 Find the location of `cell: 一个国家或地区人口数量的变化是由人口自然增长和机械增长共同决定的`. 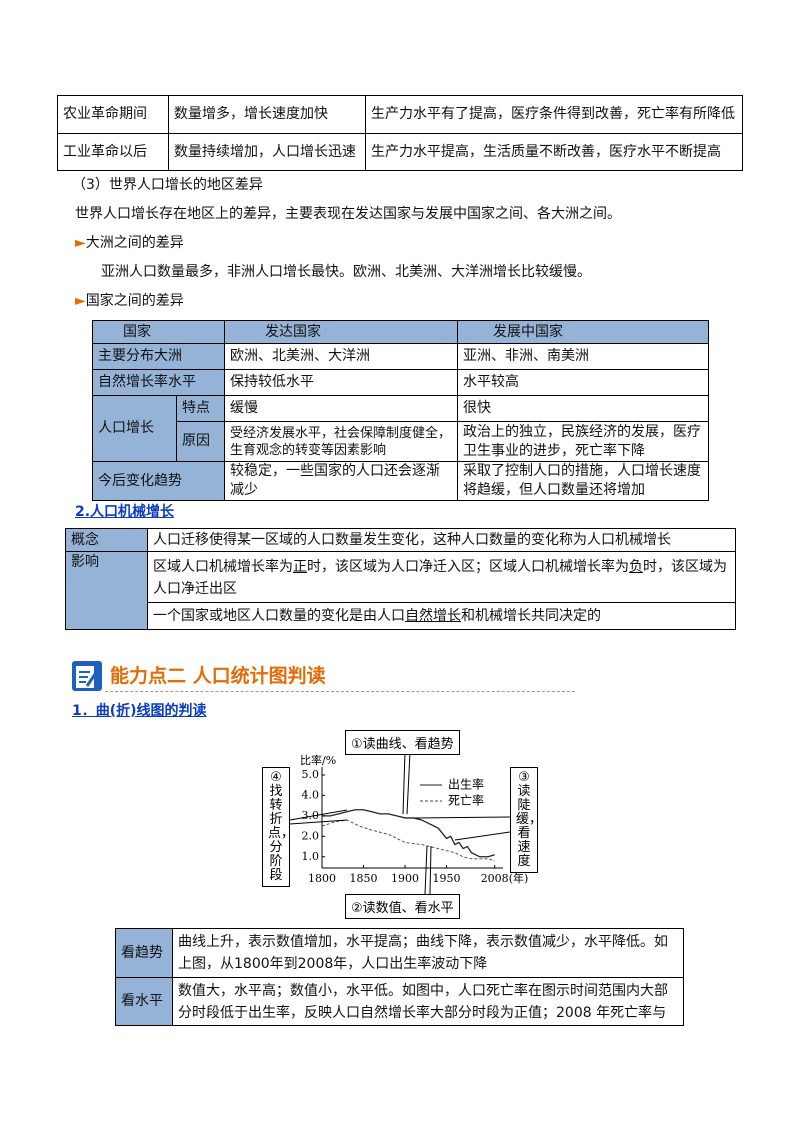

cell: 一个国家或地区人口数量的变化是由人口自然增长和机械增长共同决定的 is located at coordinates (441, 616).